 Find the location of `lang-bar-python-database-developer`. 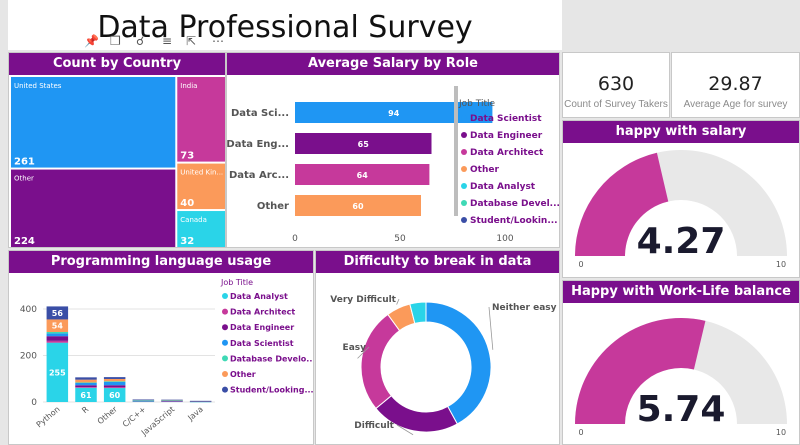

lang-bar-python-database-developer is located at coordinates (57, 333).